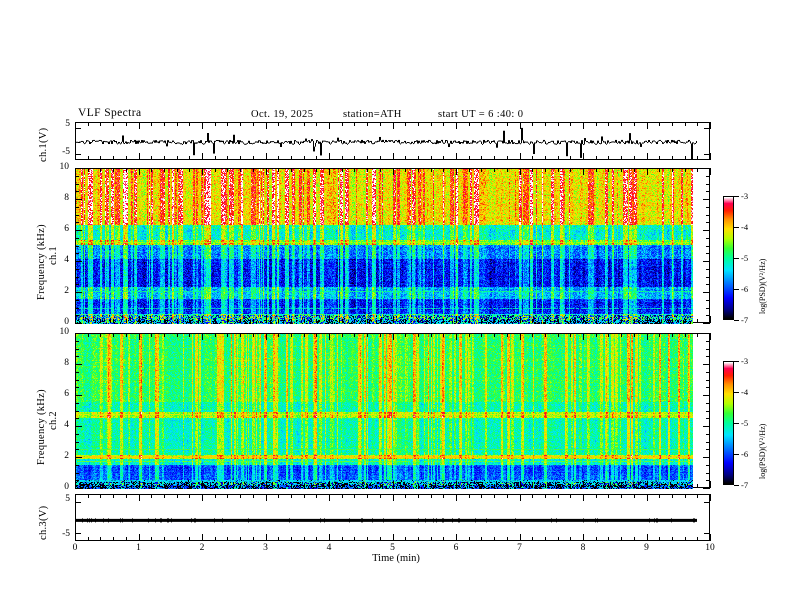 The width and height of the screenshot is (792, 612). I want to click on ytick-label-ch2-0: 0, so click(66, 487).